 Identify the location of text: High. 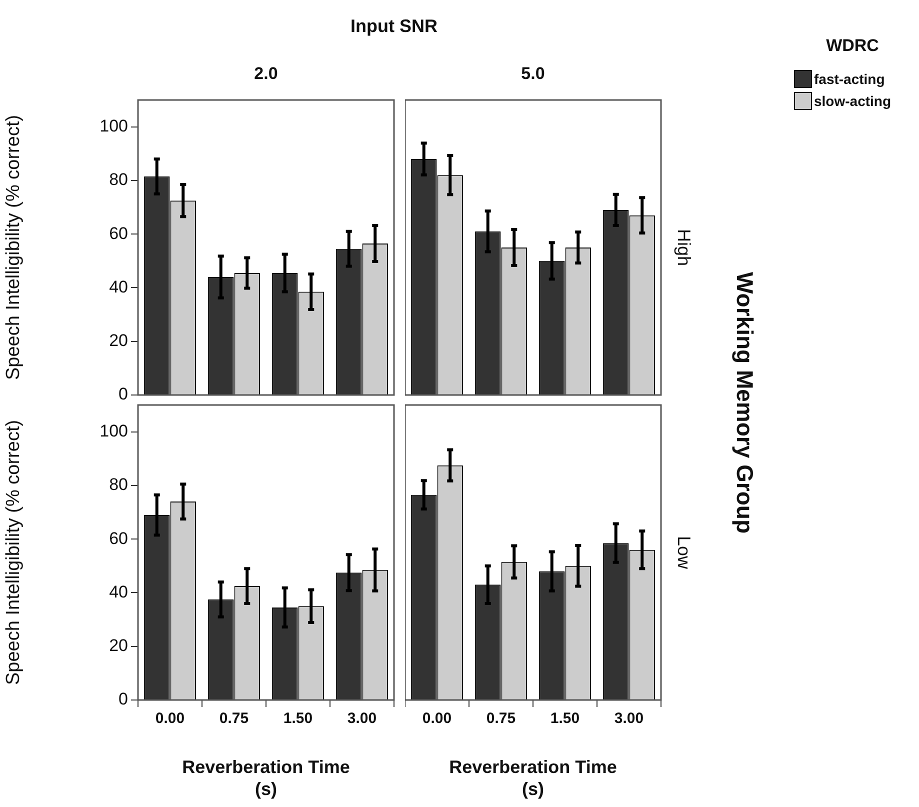
(683, 248).